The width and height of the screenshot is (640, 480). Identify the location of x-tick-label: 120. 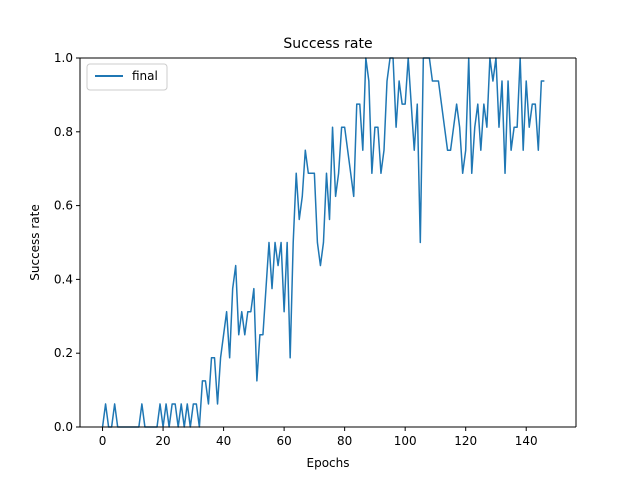
(465, 441).